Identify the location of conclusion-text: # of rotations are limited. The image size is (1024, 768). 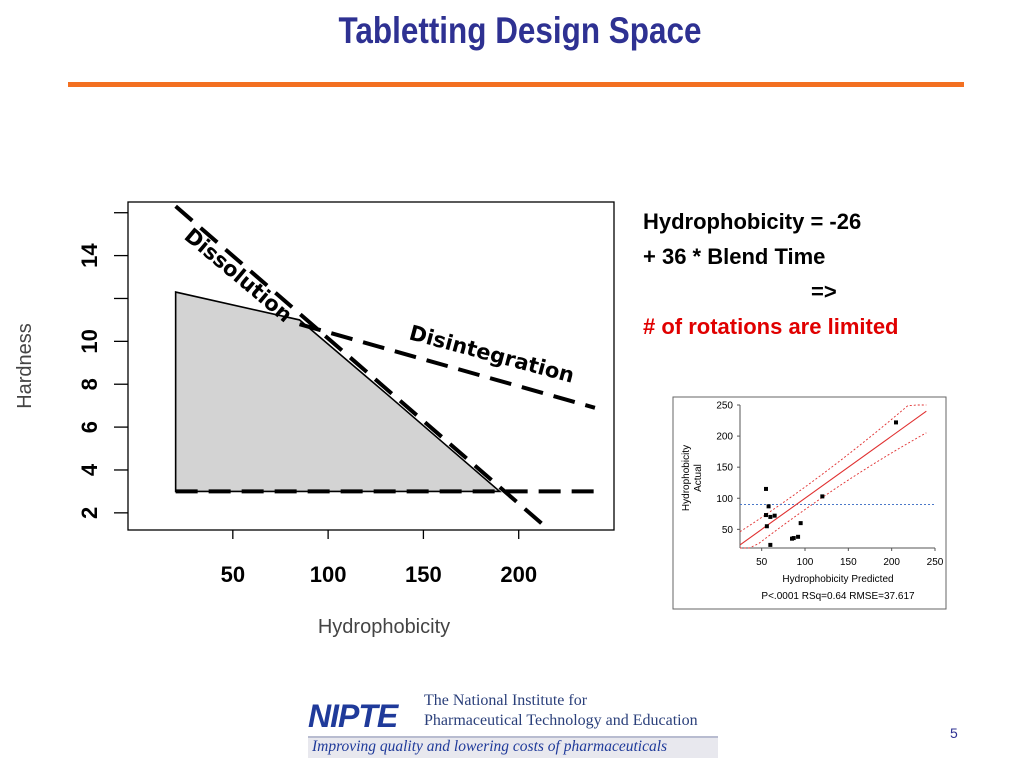
(771, 326).